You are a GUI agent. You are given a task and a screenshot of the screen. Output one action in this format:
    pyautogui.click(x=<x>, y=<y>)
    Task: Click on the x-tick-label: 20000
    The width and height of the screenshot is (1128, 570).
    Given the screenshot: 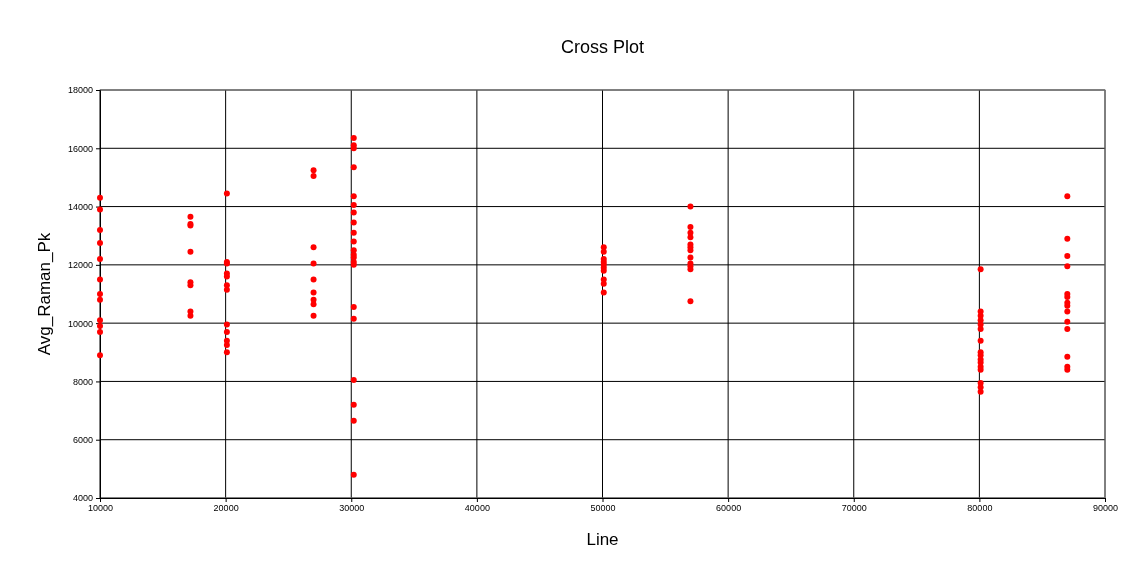 What is the action you would take?
    pyautogui.click(x=226, y=508)
    